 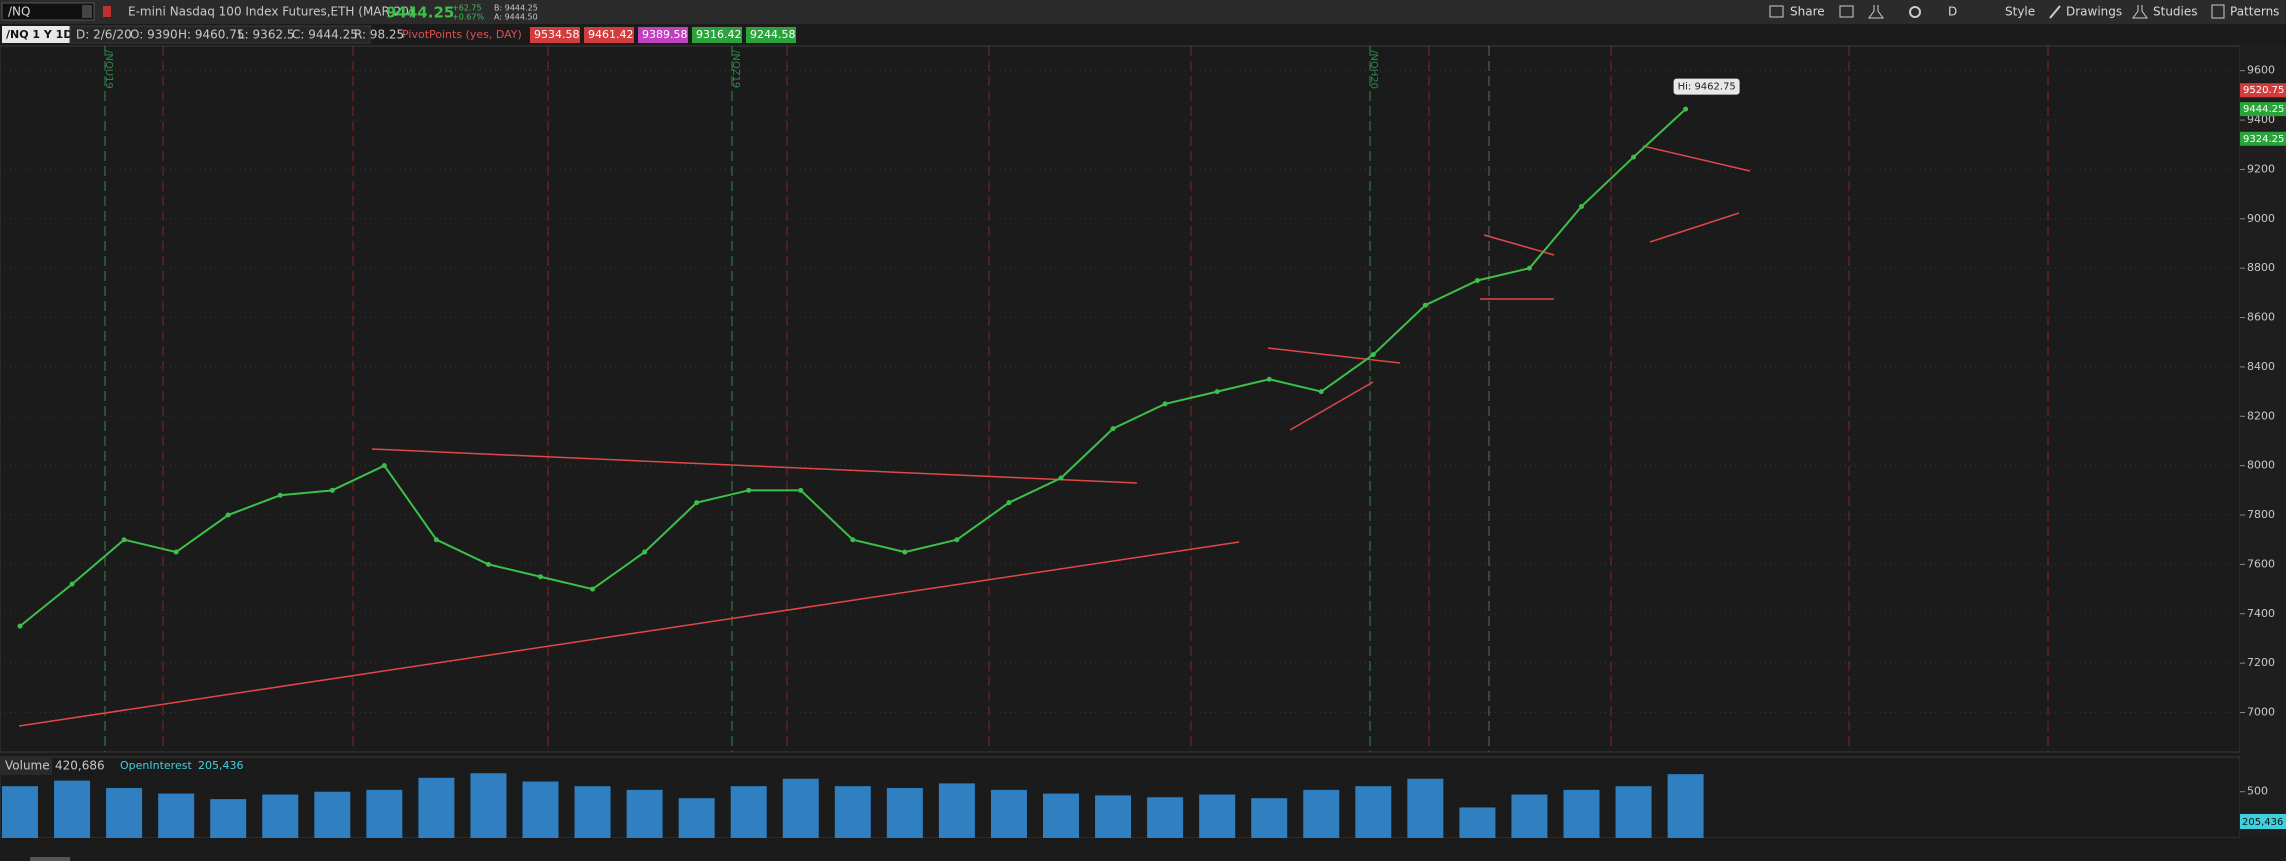 I want to click on oi-value: 205,436, so click(x=221, y=765).